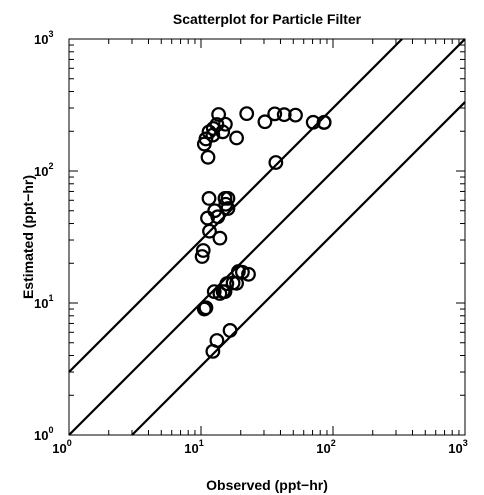 The height and width of the screenshot is (495, 484). What do you see at coordinates (263, 232) in the screenshot?
I see `data-points` at bounding box center [263, 232].